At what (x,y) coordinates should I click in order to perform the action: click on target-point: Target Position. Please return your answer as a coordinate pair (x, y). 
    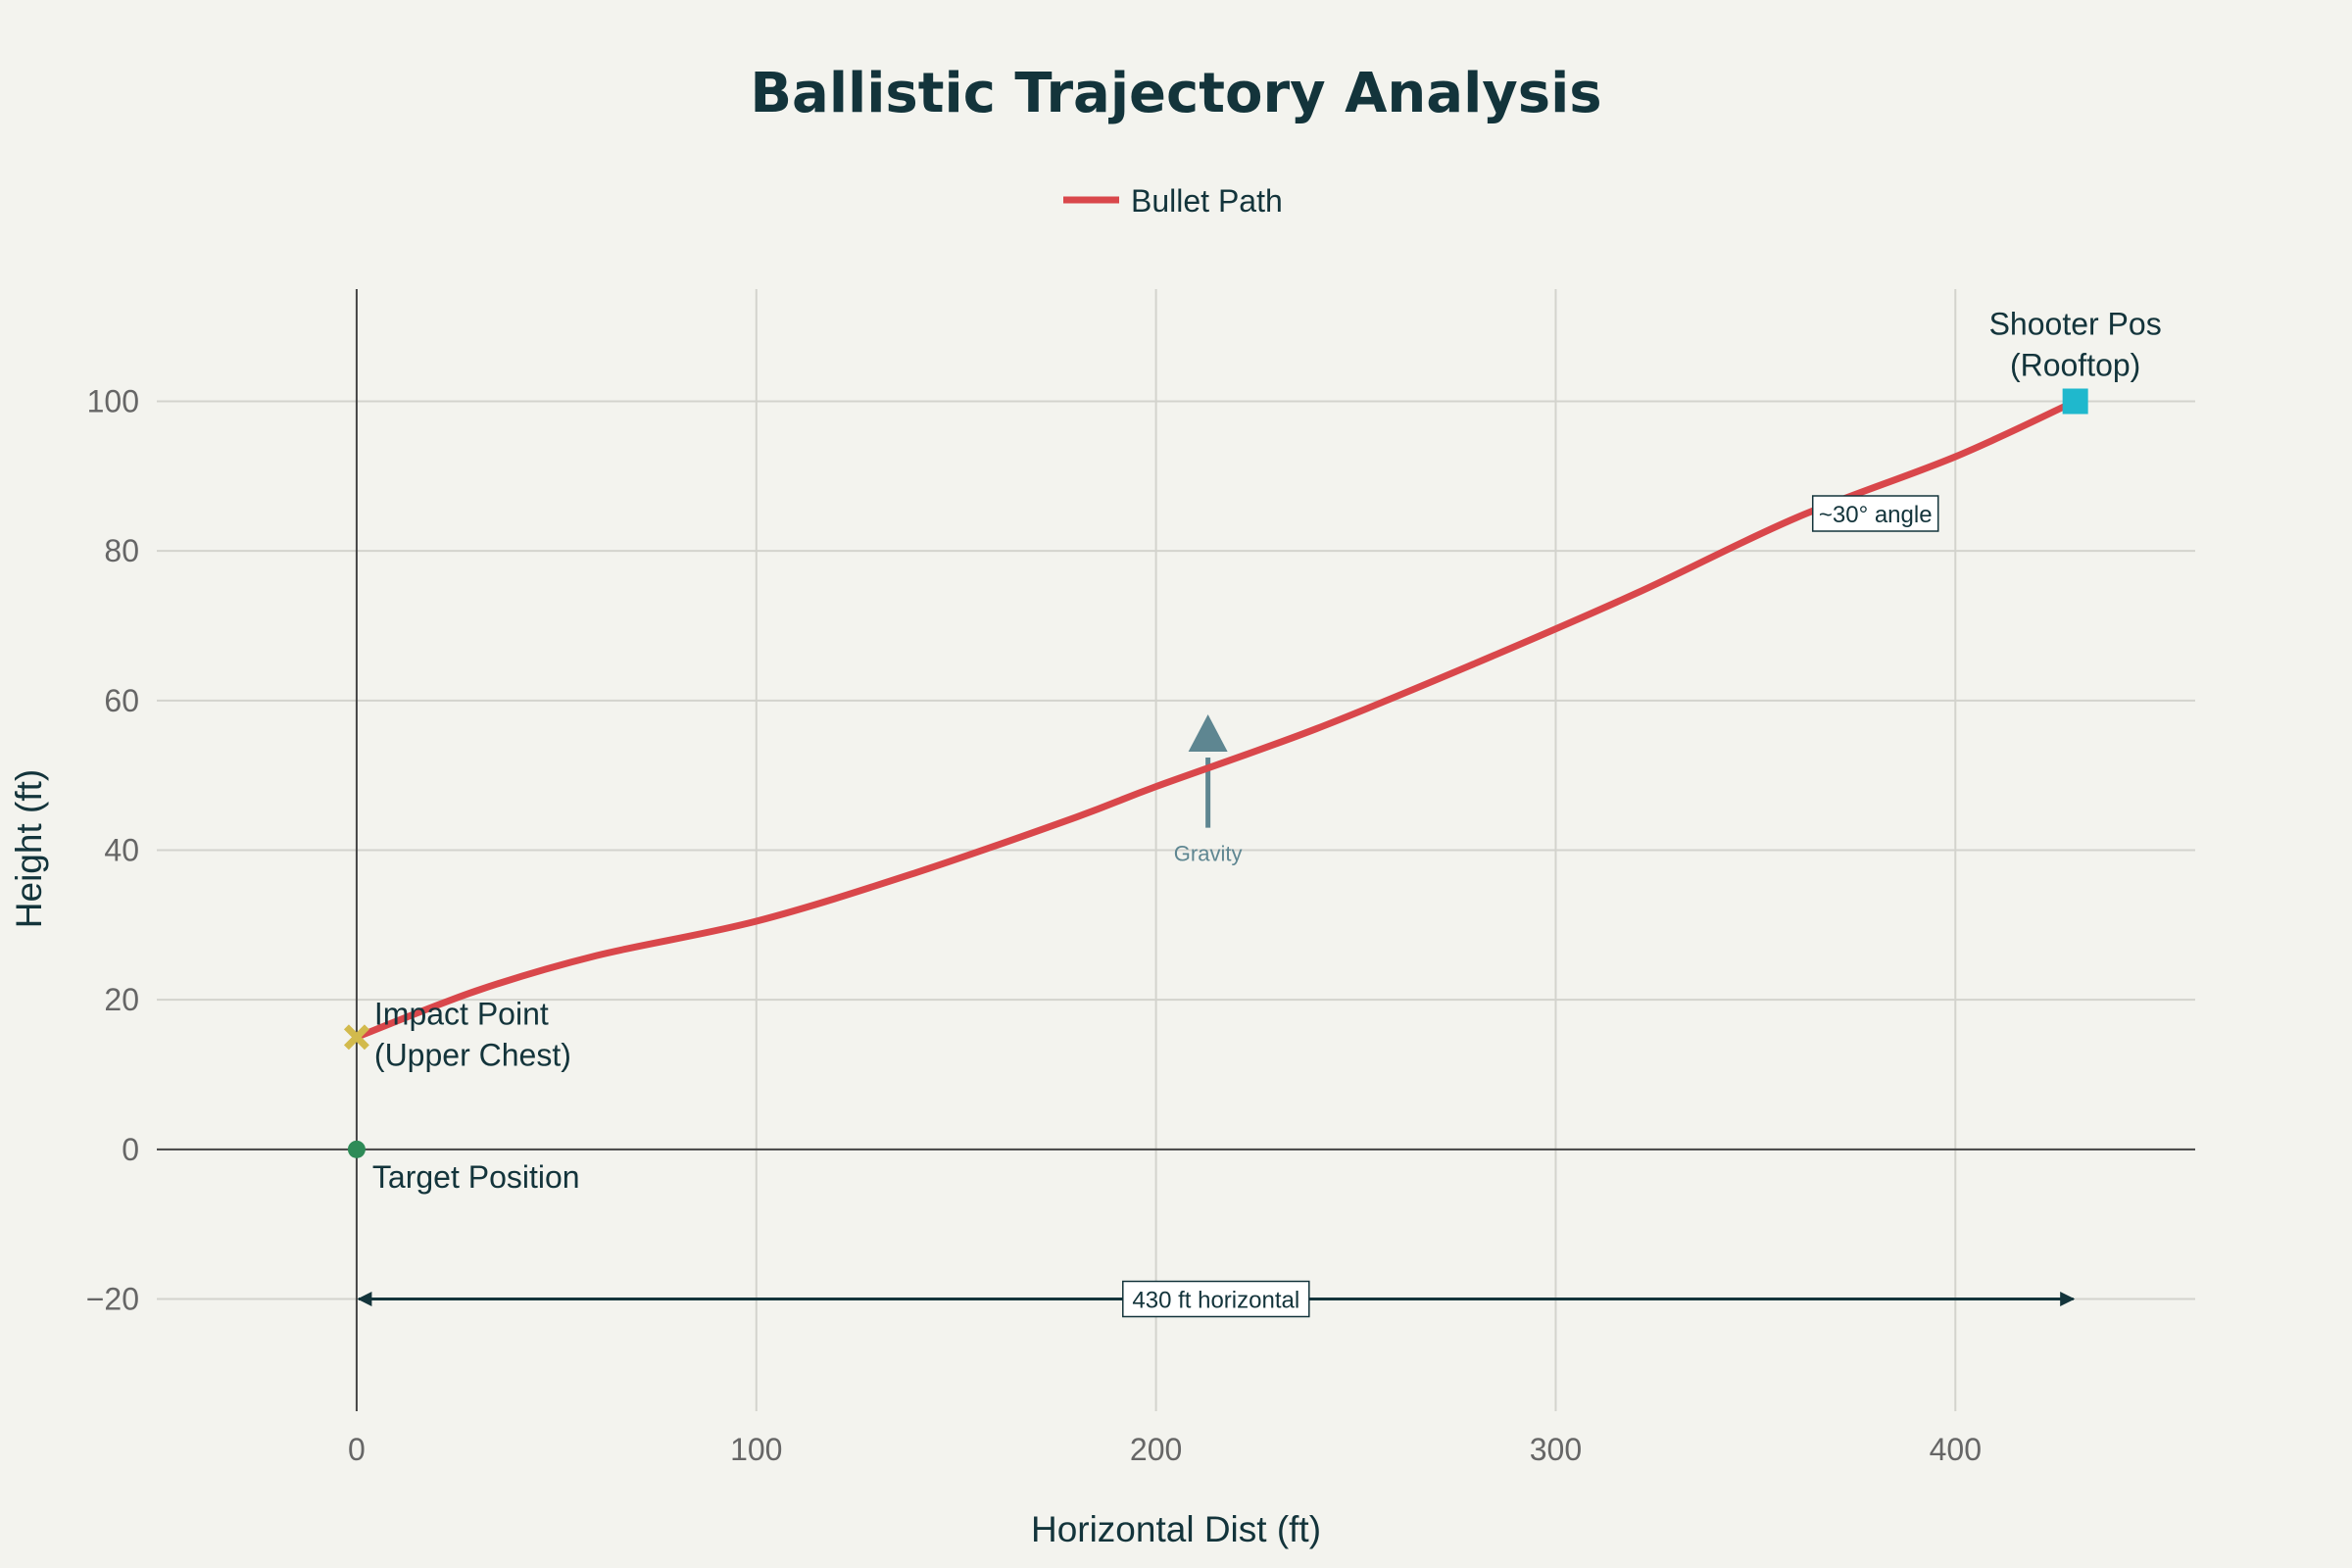
    Looking at the image, I should click on (463, 1167).